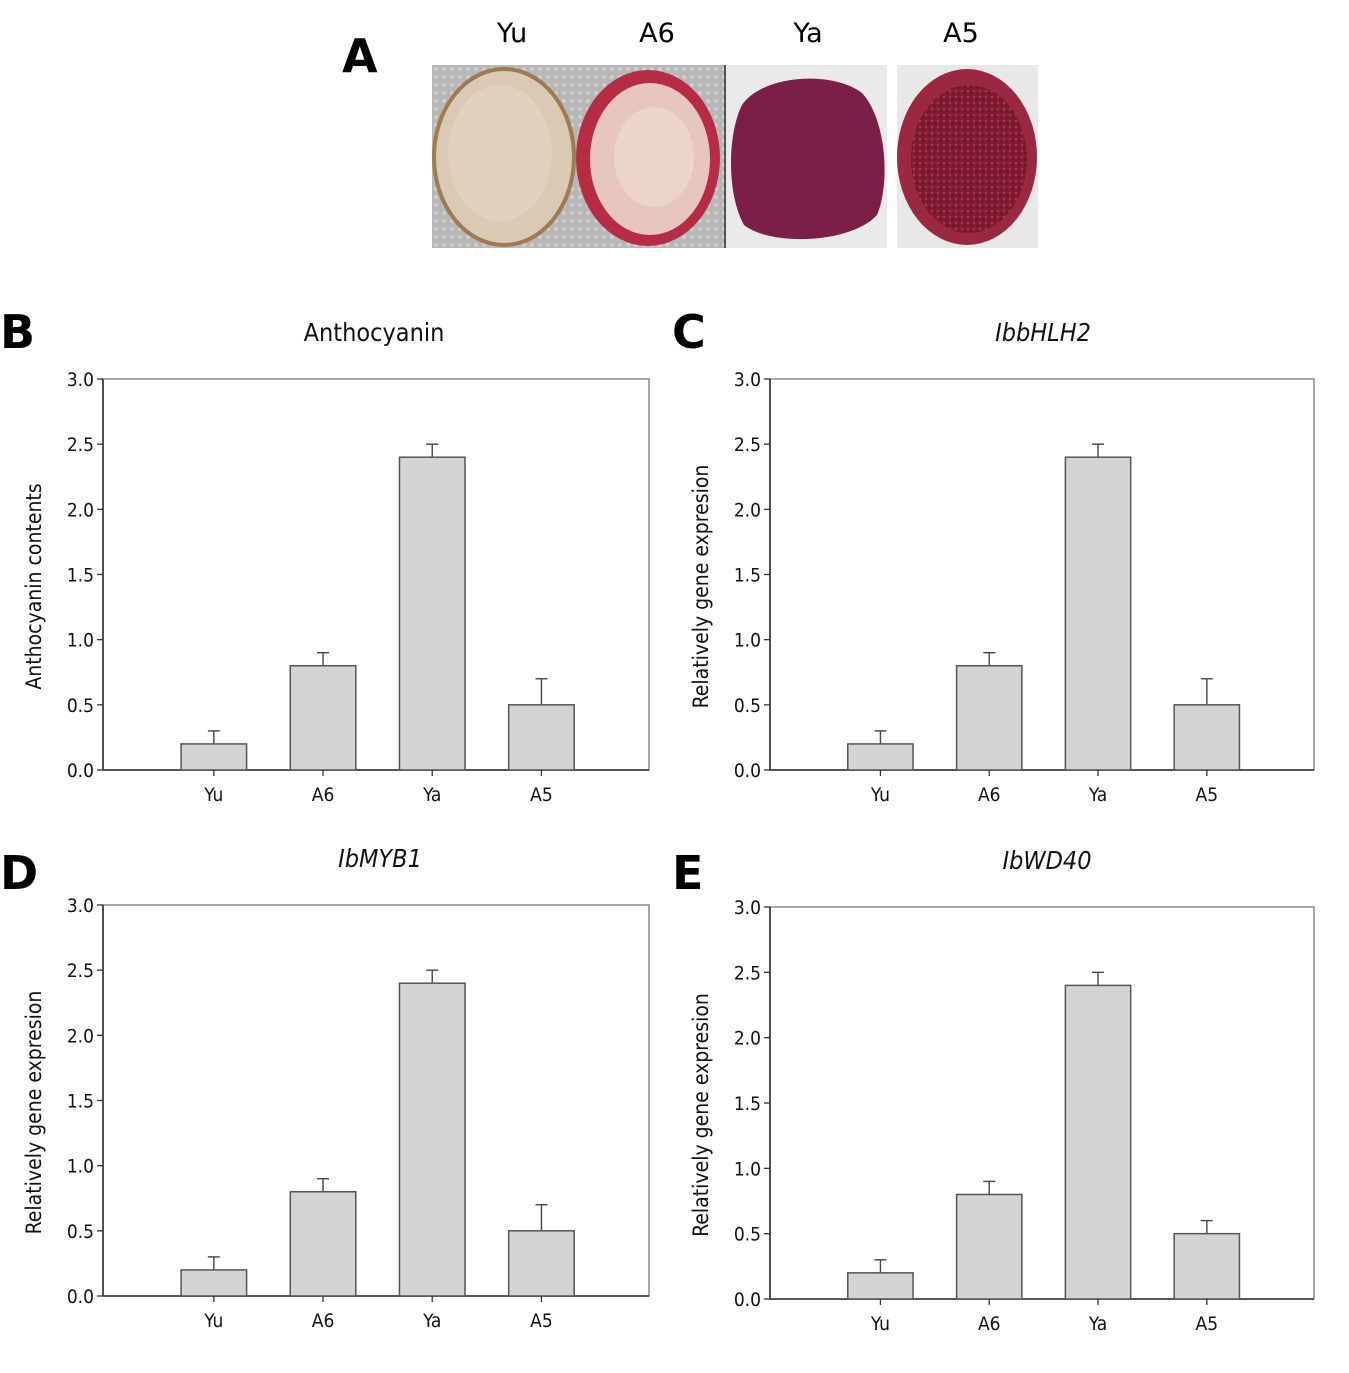  What do you see at coordinates (1046, 860) in the screenshot?
I see `chart-e-title: IbWD40` at bounding box center [1046, 860].